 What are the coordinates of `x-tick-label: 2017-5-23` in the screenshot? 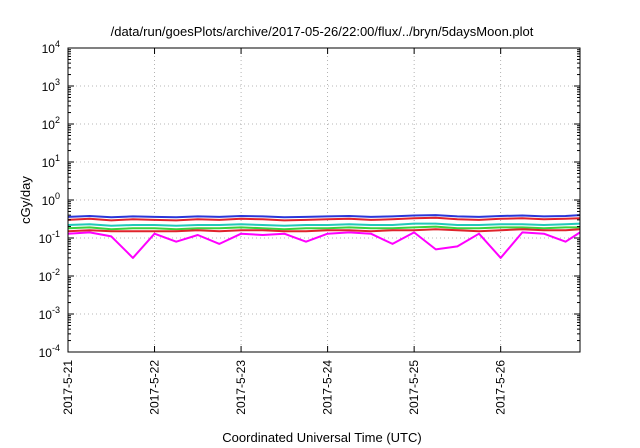 It's located at (241, 387).